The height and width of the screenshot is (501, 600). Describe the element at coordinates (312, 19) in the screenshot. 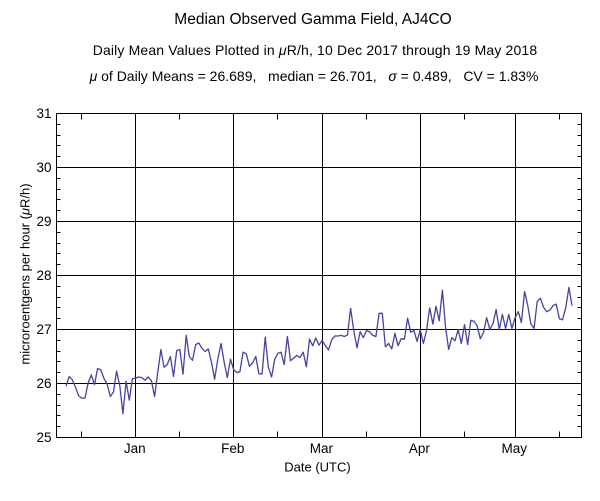

I see `svg-text:Median Observed Gamma Field, A: Median Observed Gamma Field, AJ4CO` at that location.